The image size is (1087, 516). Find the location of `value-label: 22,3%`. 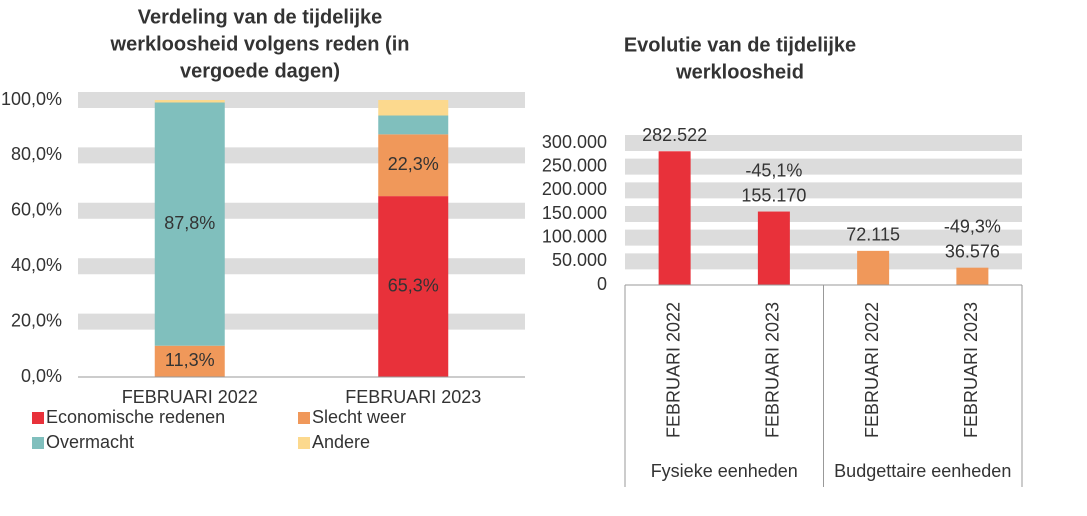

value-label: 22,3% is located at coordinates (413, 164).